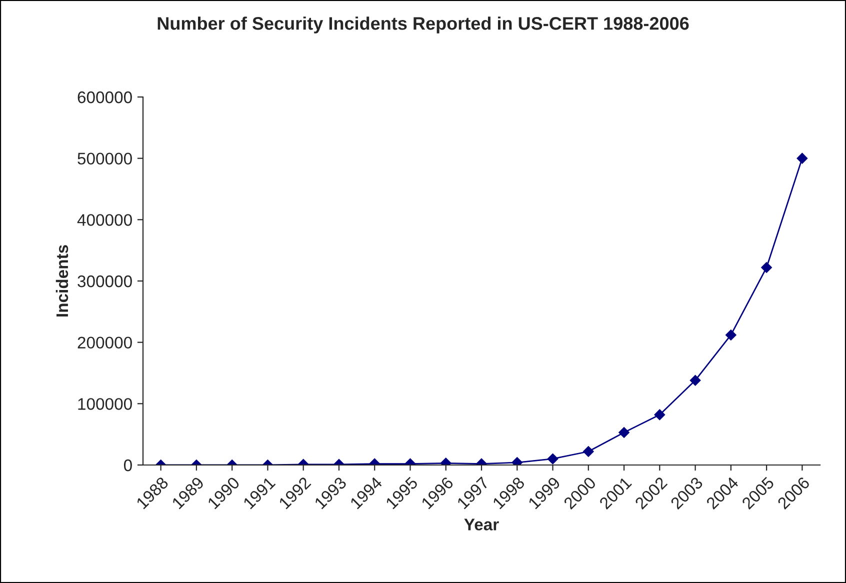  Describe the element at coordinates (105, 342) in the screenshot. I see `y-tick-label: 200000` at that location.